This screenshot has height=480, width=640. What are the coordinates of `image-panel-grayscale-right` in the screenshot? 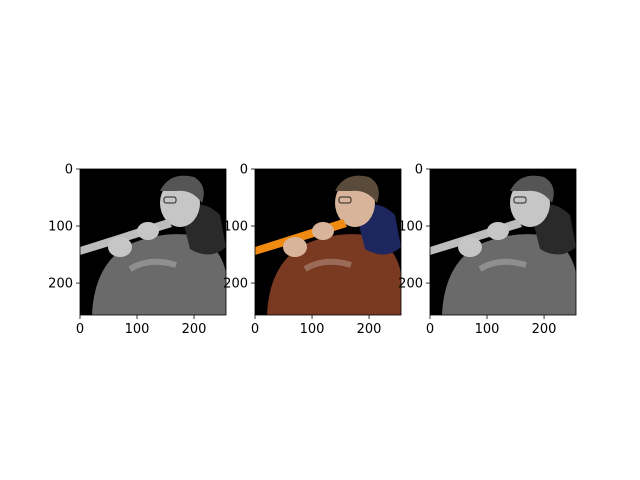 It's located at (503, 242).